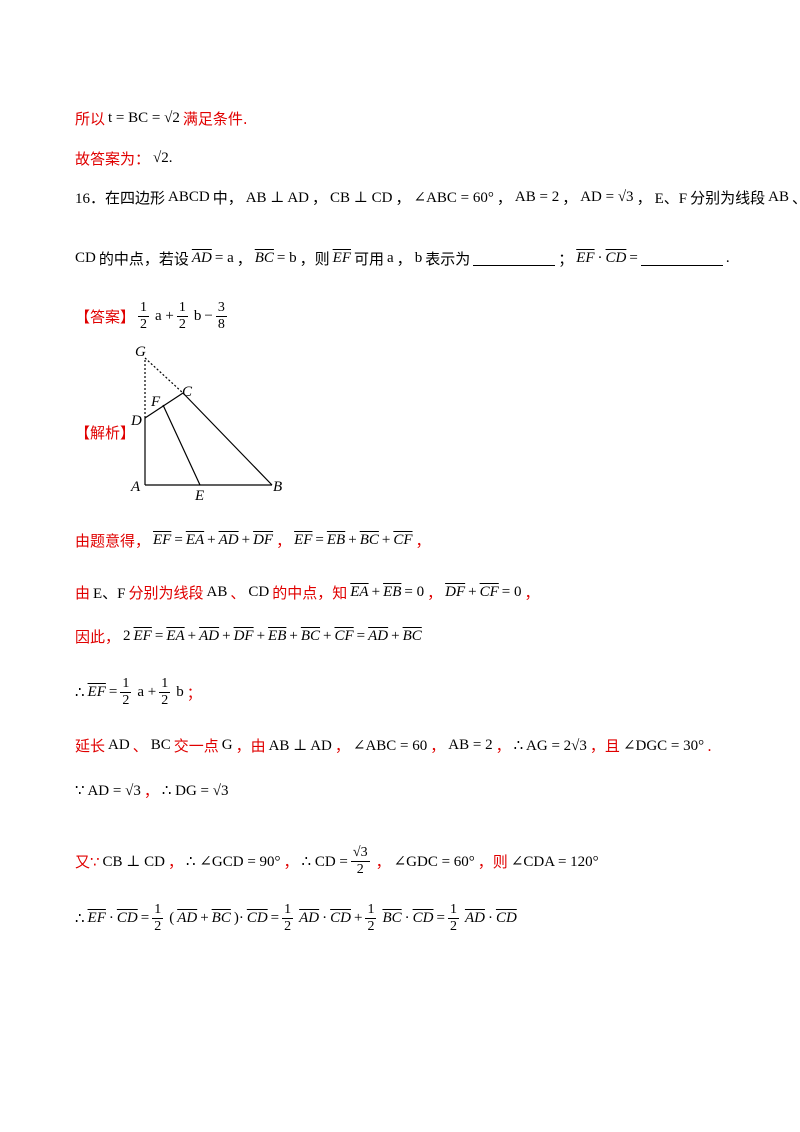 The width and height of the screenshot is (800, 1132). What do you see at coordinates (127, 636) in the screenshot?
I see `text-segment: 2` at bounding box center [127, 636].